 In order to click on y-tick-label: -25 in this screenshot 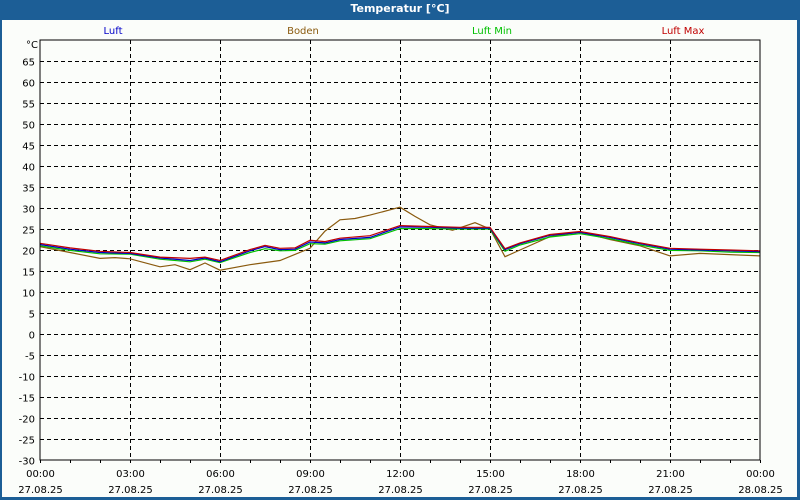, I will do `click(27, 441)`.